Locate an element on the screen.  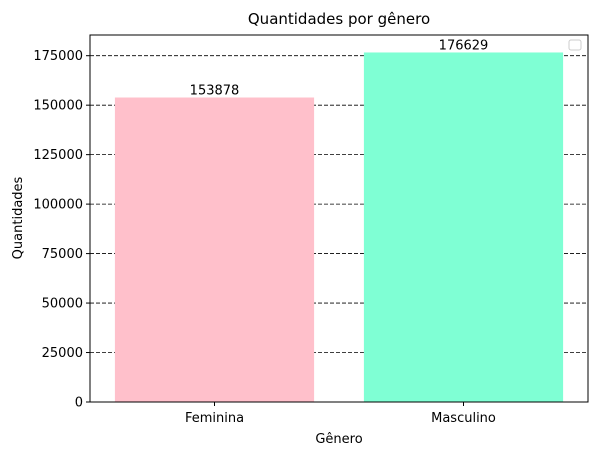
y-tick-label: 175000 is located at coordinates (58, 56).